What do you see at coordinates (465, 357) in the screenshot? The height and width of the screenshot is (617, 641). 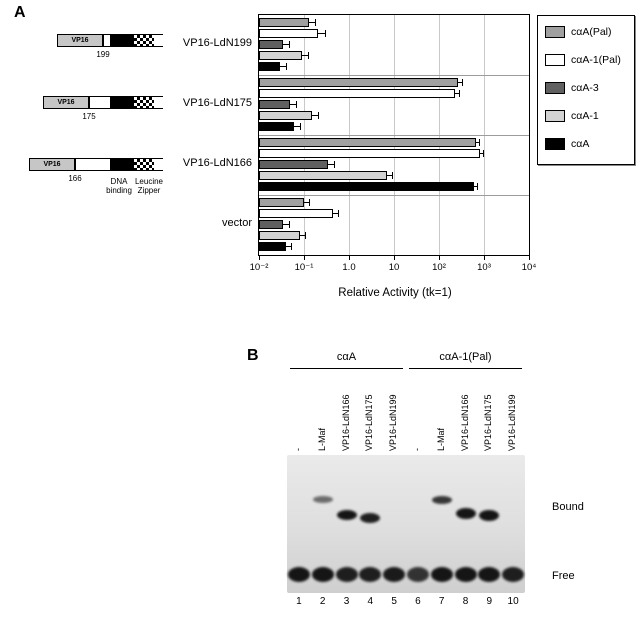 I see `gel-group-label: cαA-1(Pal)` at bounding box center [465, 357].